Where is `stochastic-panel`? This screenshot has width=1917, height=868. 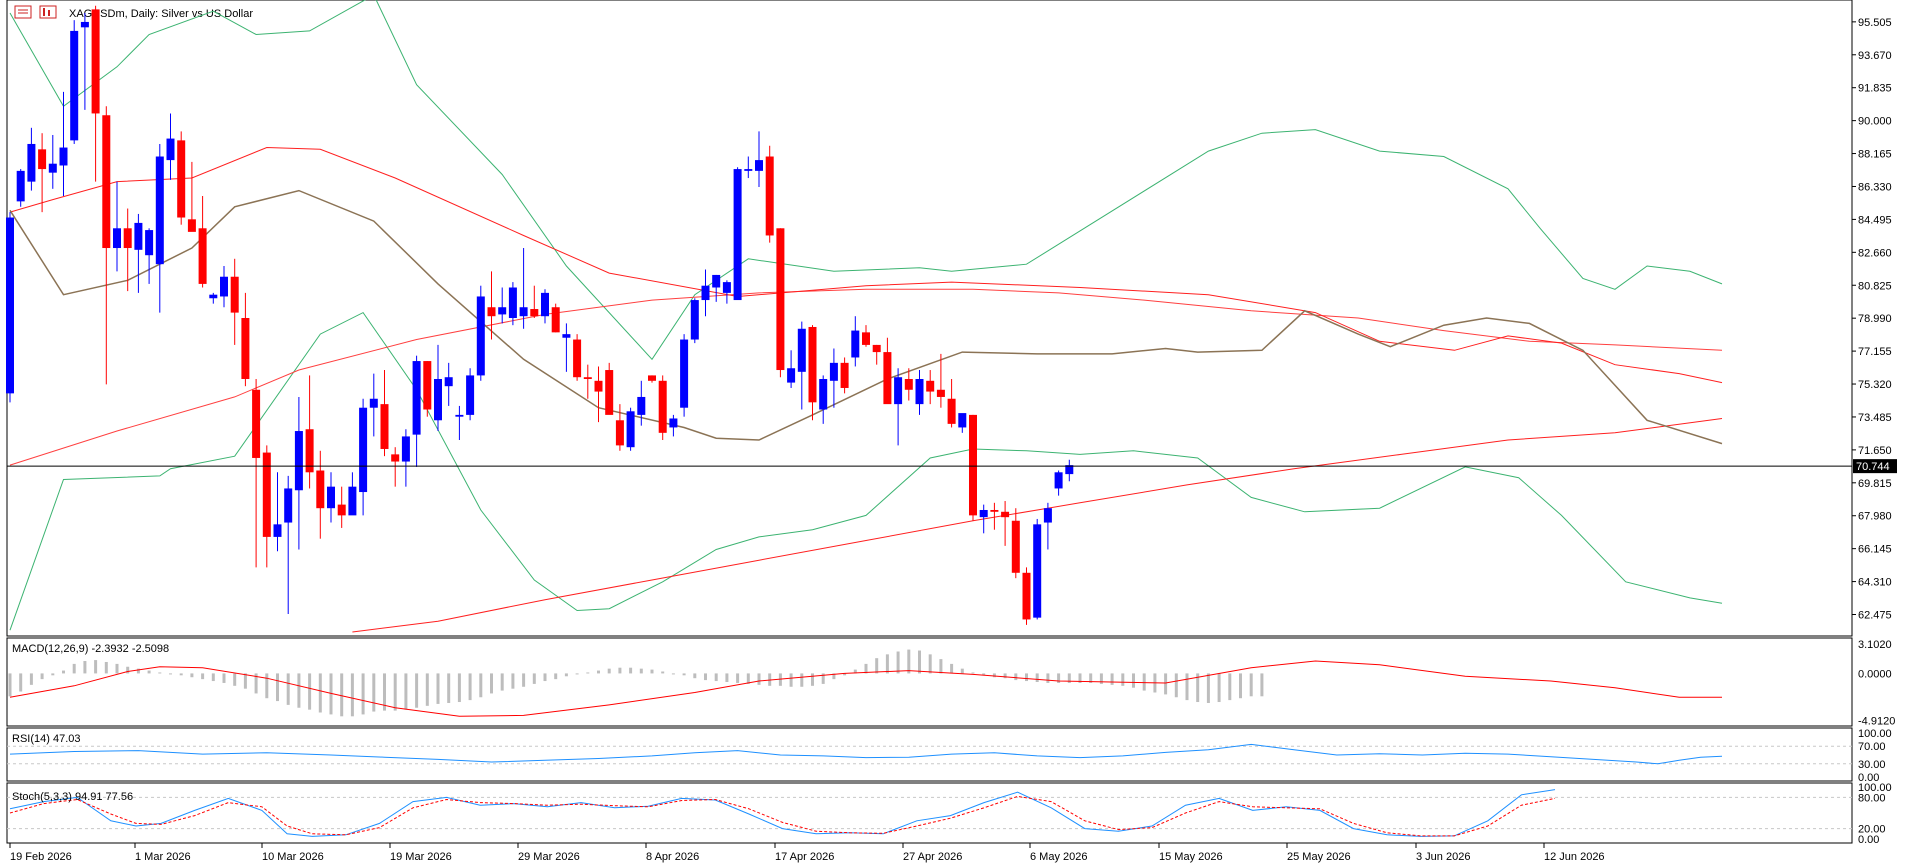 stochastic-panel is located at coordinates (929, 813).